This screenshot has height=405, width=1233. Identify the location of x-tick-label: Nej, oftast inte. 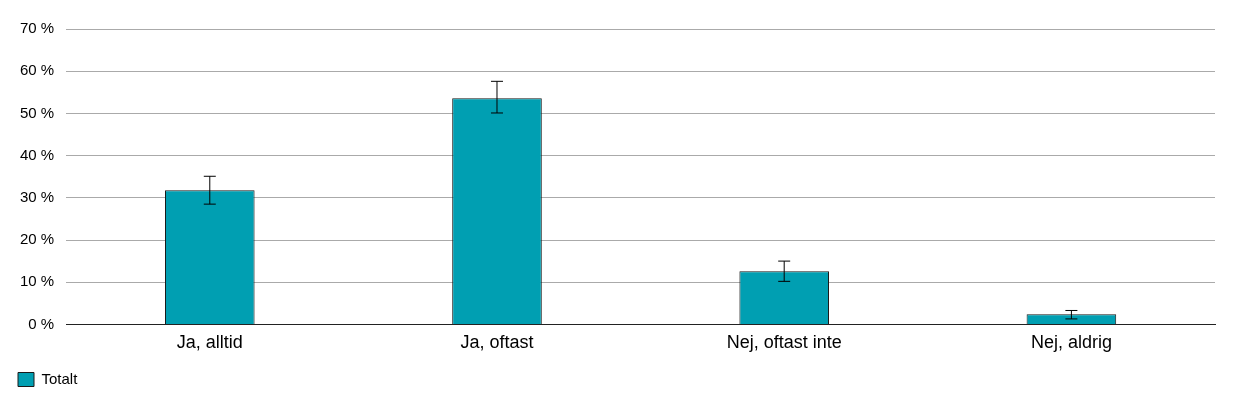
(784, 342).